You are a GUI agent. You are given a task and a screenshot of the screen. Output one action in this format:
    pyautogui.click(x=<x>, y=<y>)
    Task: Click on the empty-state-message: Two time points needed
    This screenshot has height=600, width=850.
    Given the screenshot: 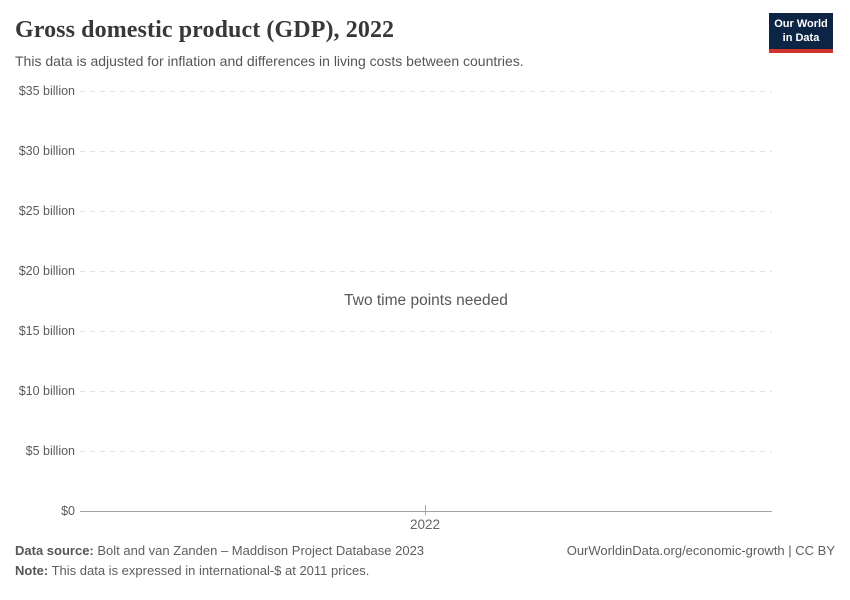 What is the action you would take?
    pyautogui.click(x=426, y=300)
    